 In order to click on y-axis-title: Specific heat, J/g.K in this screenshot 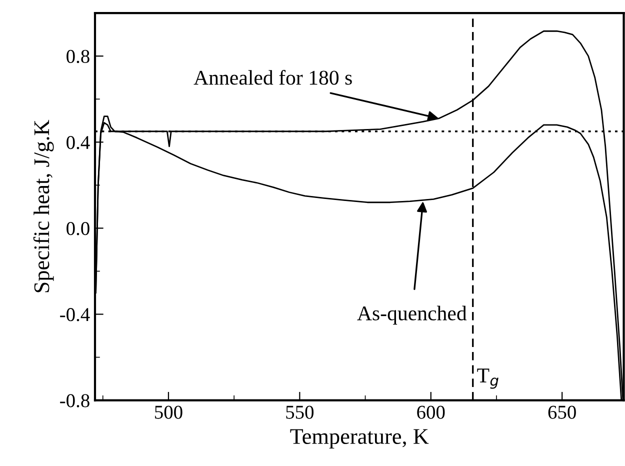, I will do `click(43, 206)`.